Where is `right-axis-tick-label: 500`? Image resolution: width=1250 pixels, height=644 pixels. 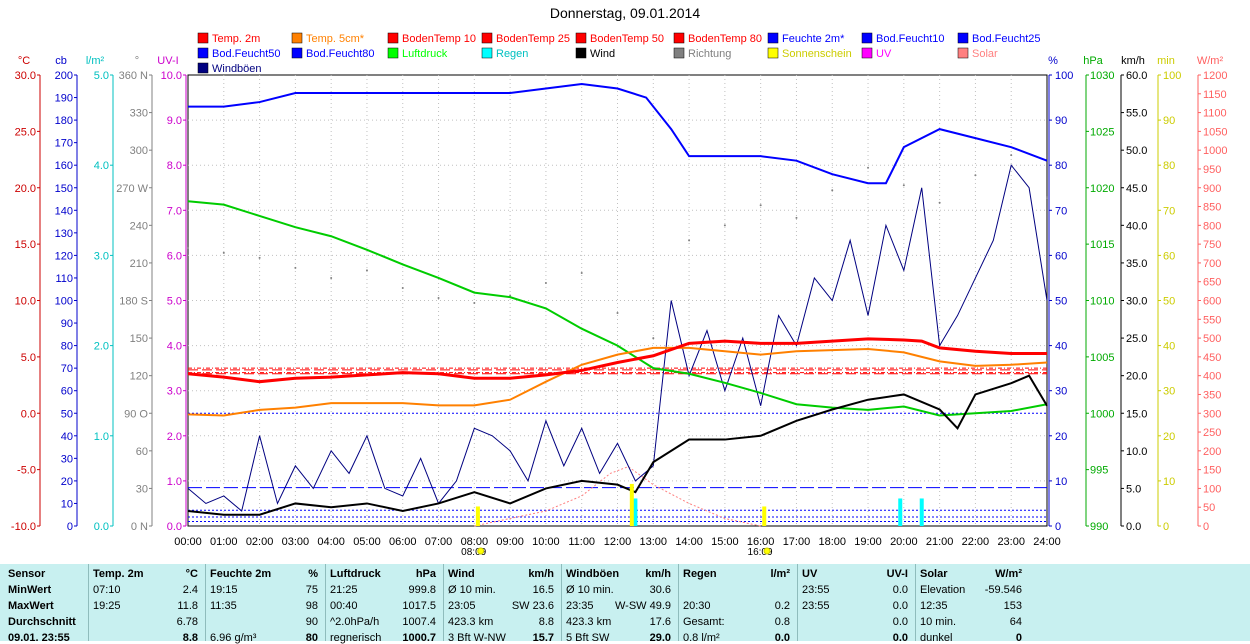 right-axis-tick-label: 500 is located at coordinates (1212, 339).